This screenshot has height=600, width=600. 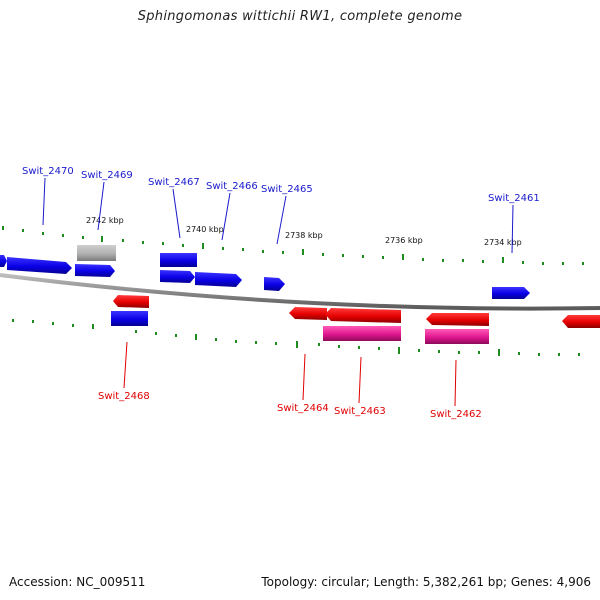 I want to click on gene-label: Swit_2470, so click(x=48, y=171).